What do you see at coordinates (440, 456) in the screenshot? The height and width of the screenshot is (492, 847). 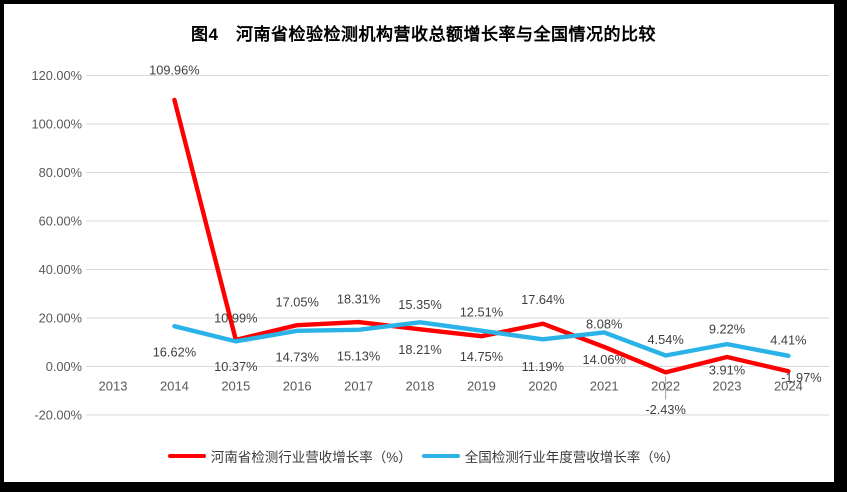 I see `national-series-line-swatch-icon` at bounding box center [440, 456].